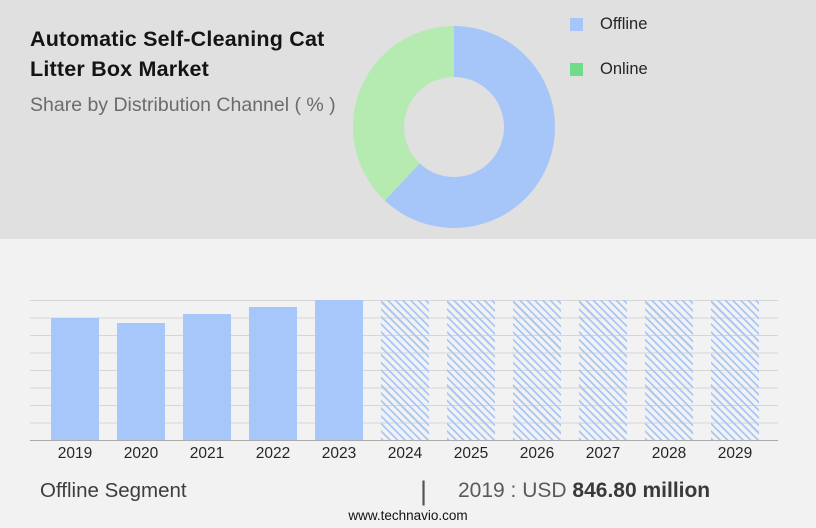  What do you see at coordinates (273, 373) in the screenshot?
I see `bar-2022` at bounding box center [273, 373].